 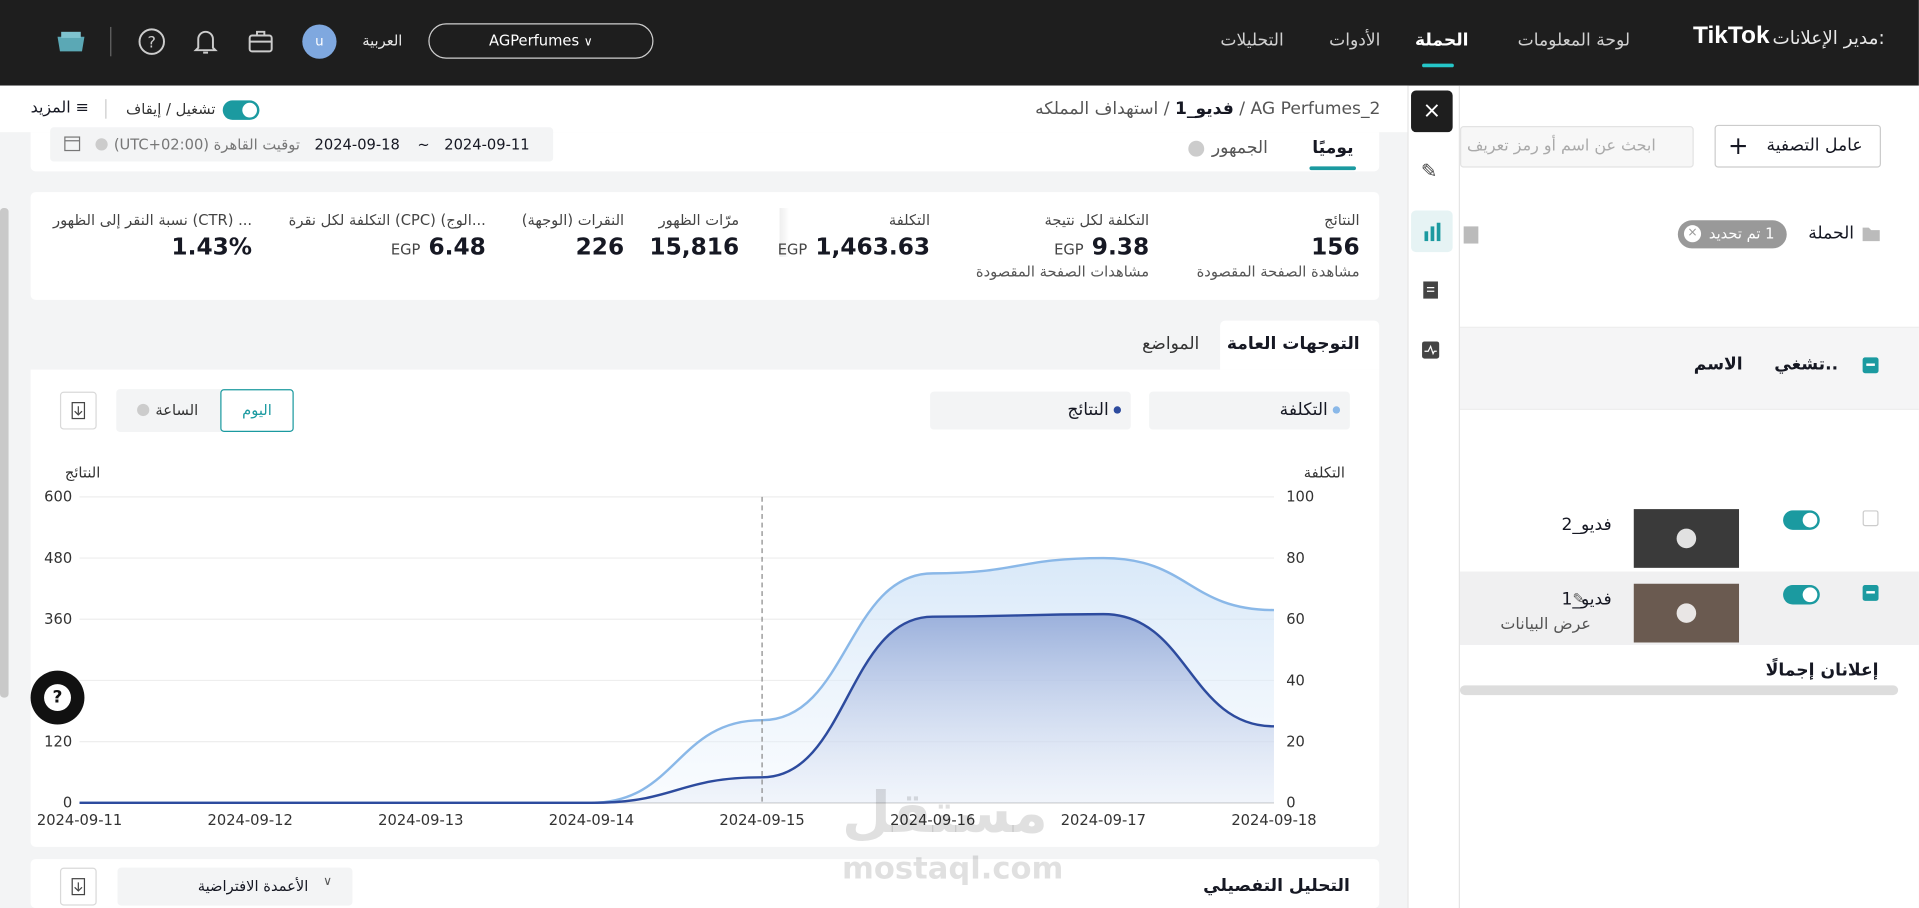 What do you see at coordinates (241, 110) in the screenshot?
I see `status-toggle` at bounding box center [241, 110].